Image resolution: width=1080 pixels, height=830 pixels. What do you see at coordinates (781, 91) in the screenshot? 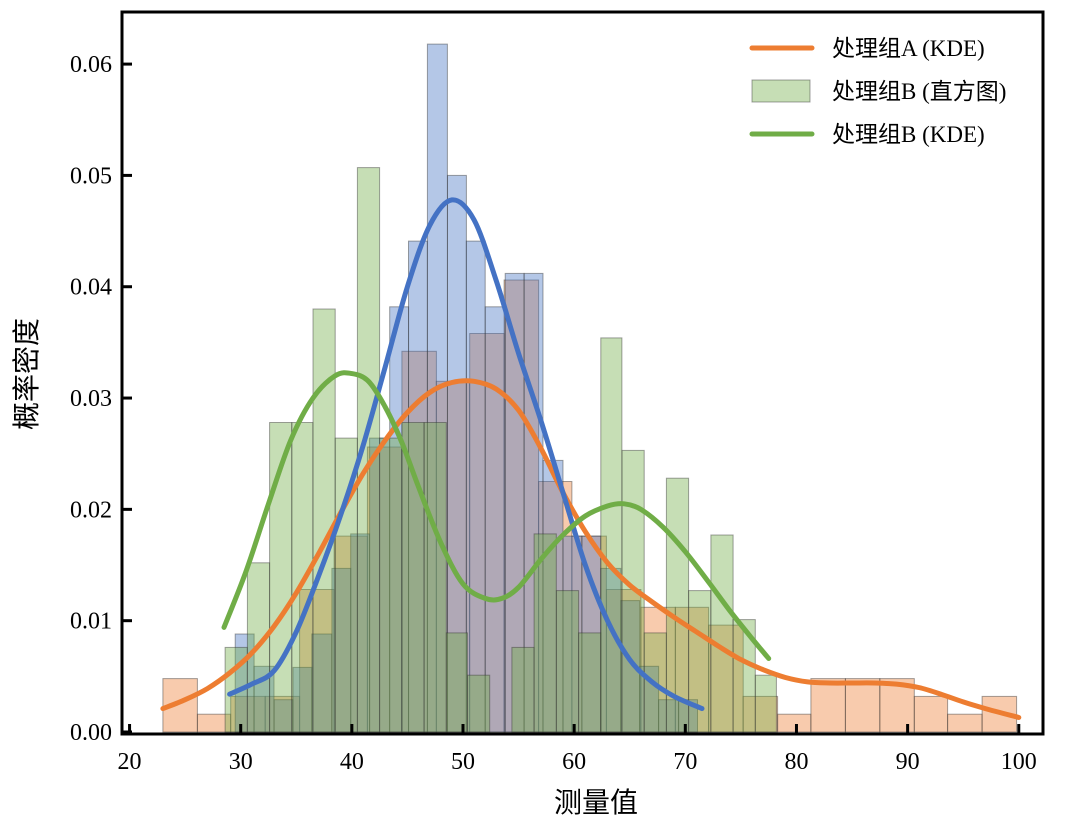
I see `legend-swatch-patch` at bounding box center [781, 91].